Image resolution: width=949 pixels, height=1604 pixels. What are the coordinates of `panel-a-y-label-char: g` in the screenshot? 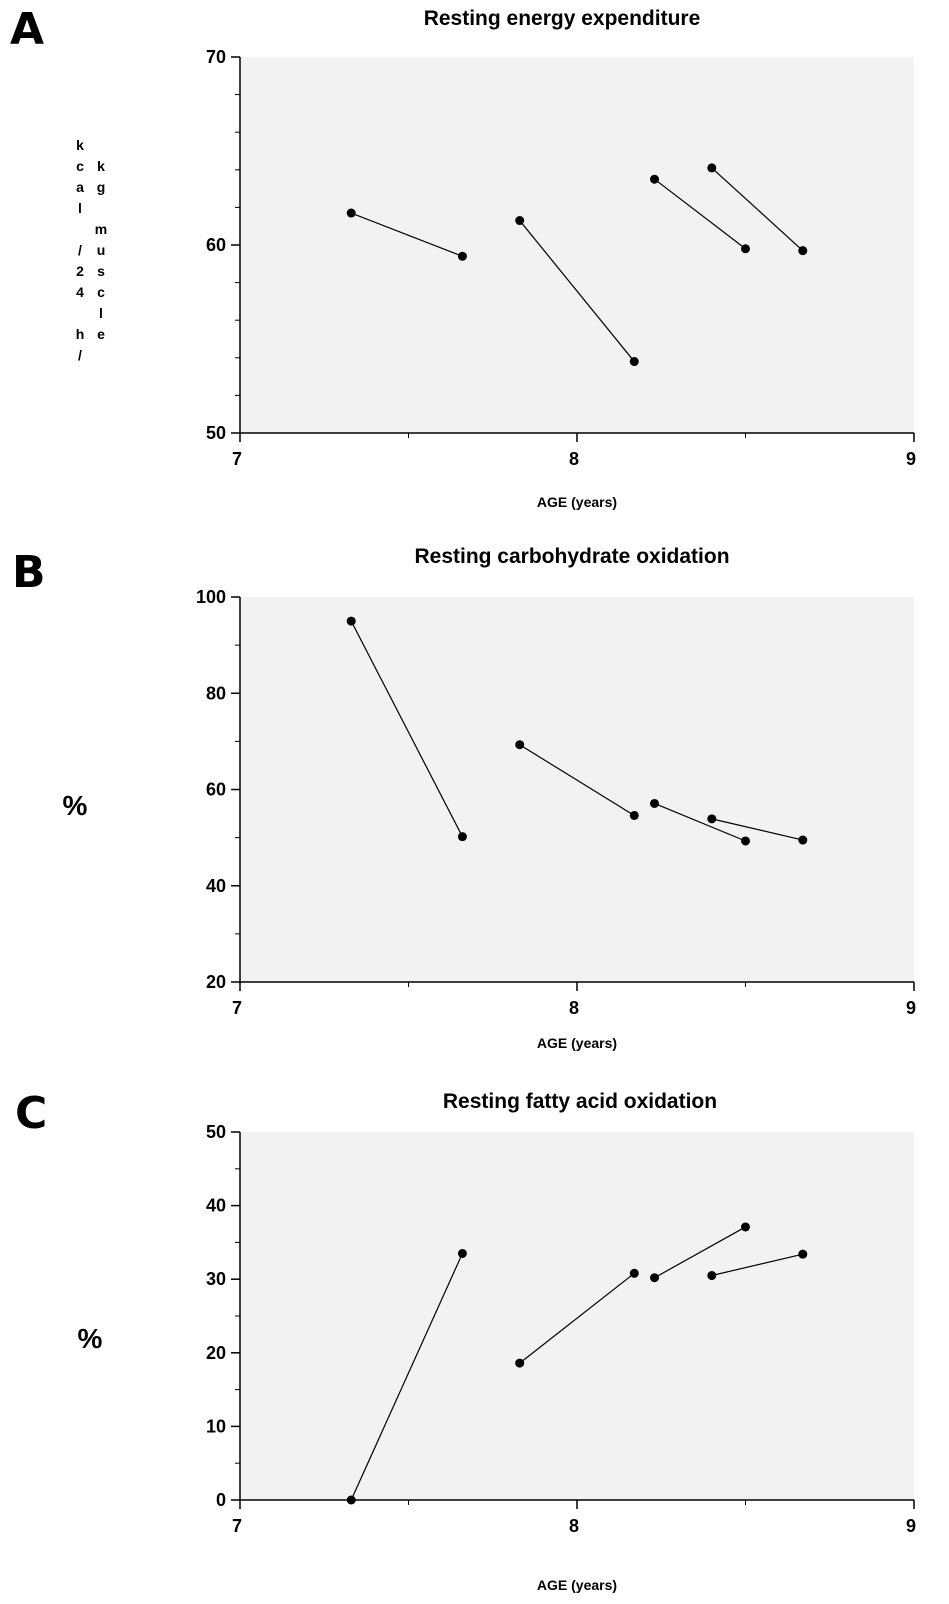 It's located at (101, 187).